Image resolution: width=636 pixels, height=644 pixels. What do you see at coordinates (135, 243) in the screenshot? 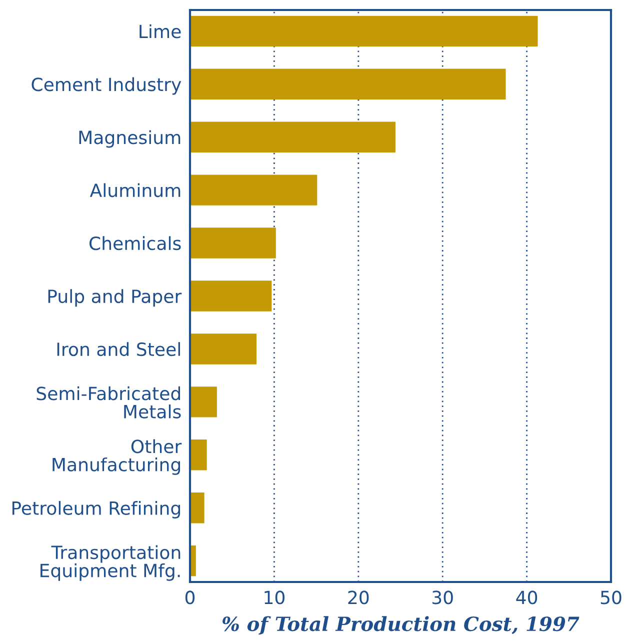
I see `y-tick-label: Chemicals` at bounding box center [135, 243].